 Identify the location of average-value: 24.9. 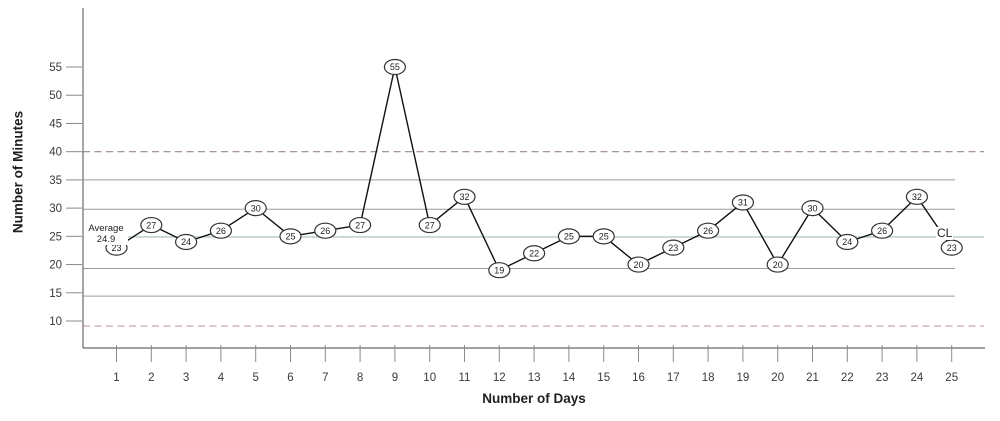
(106, 239).